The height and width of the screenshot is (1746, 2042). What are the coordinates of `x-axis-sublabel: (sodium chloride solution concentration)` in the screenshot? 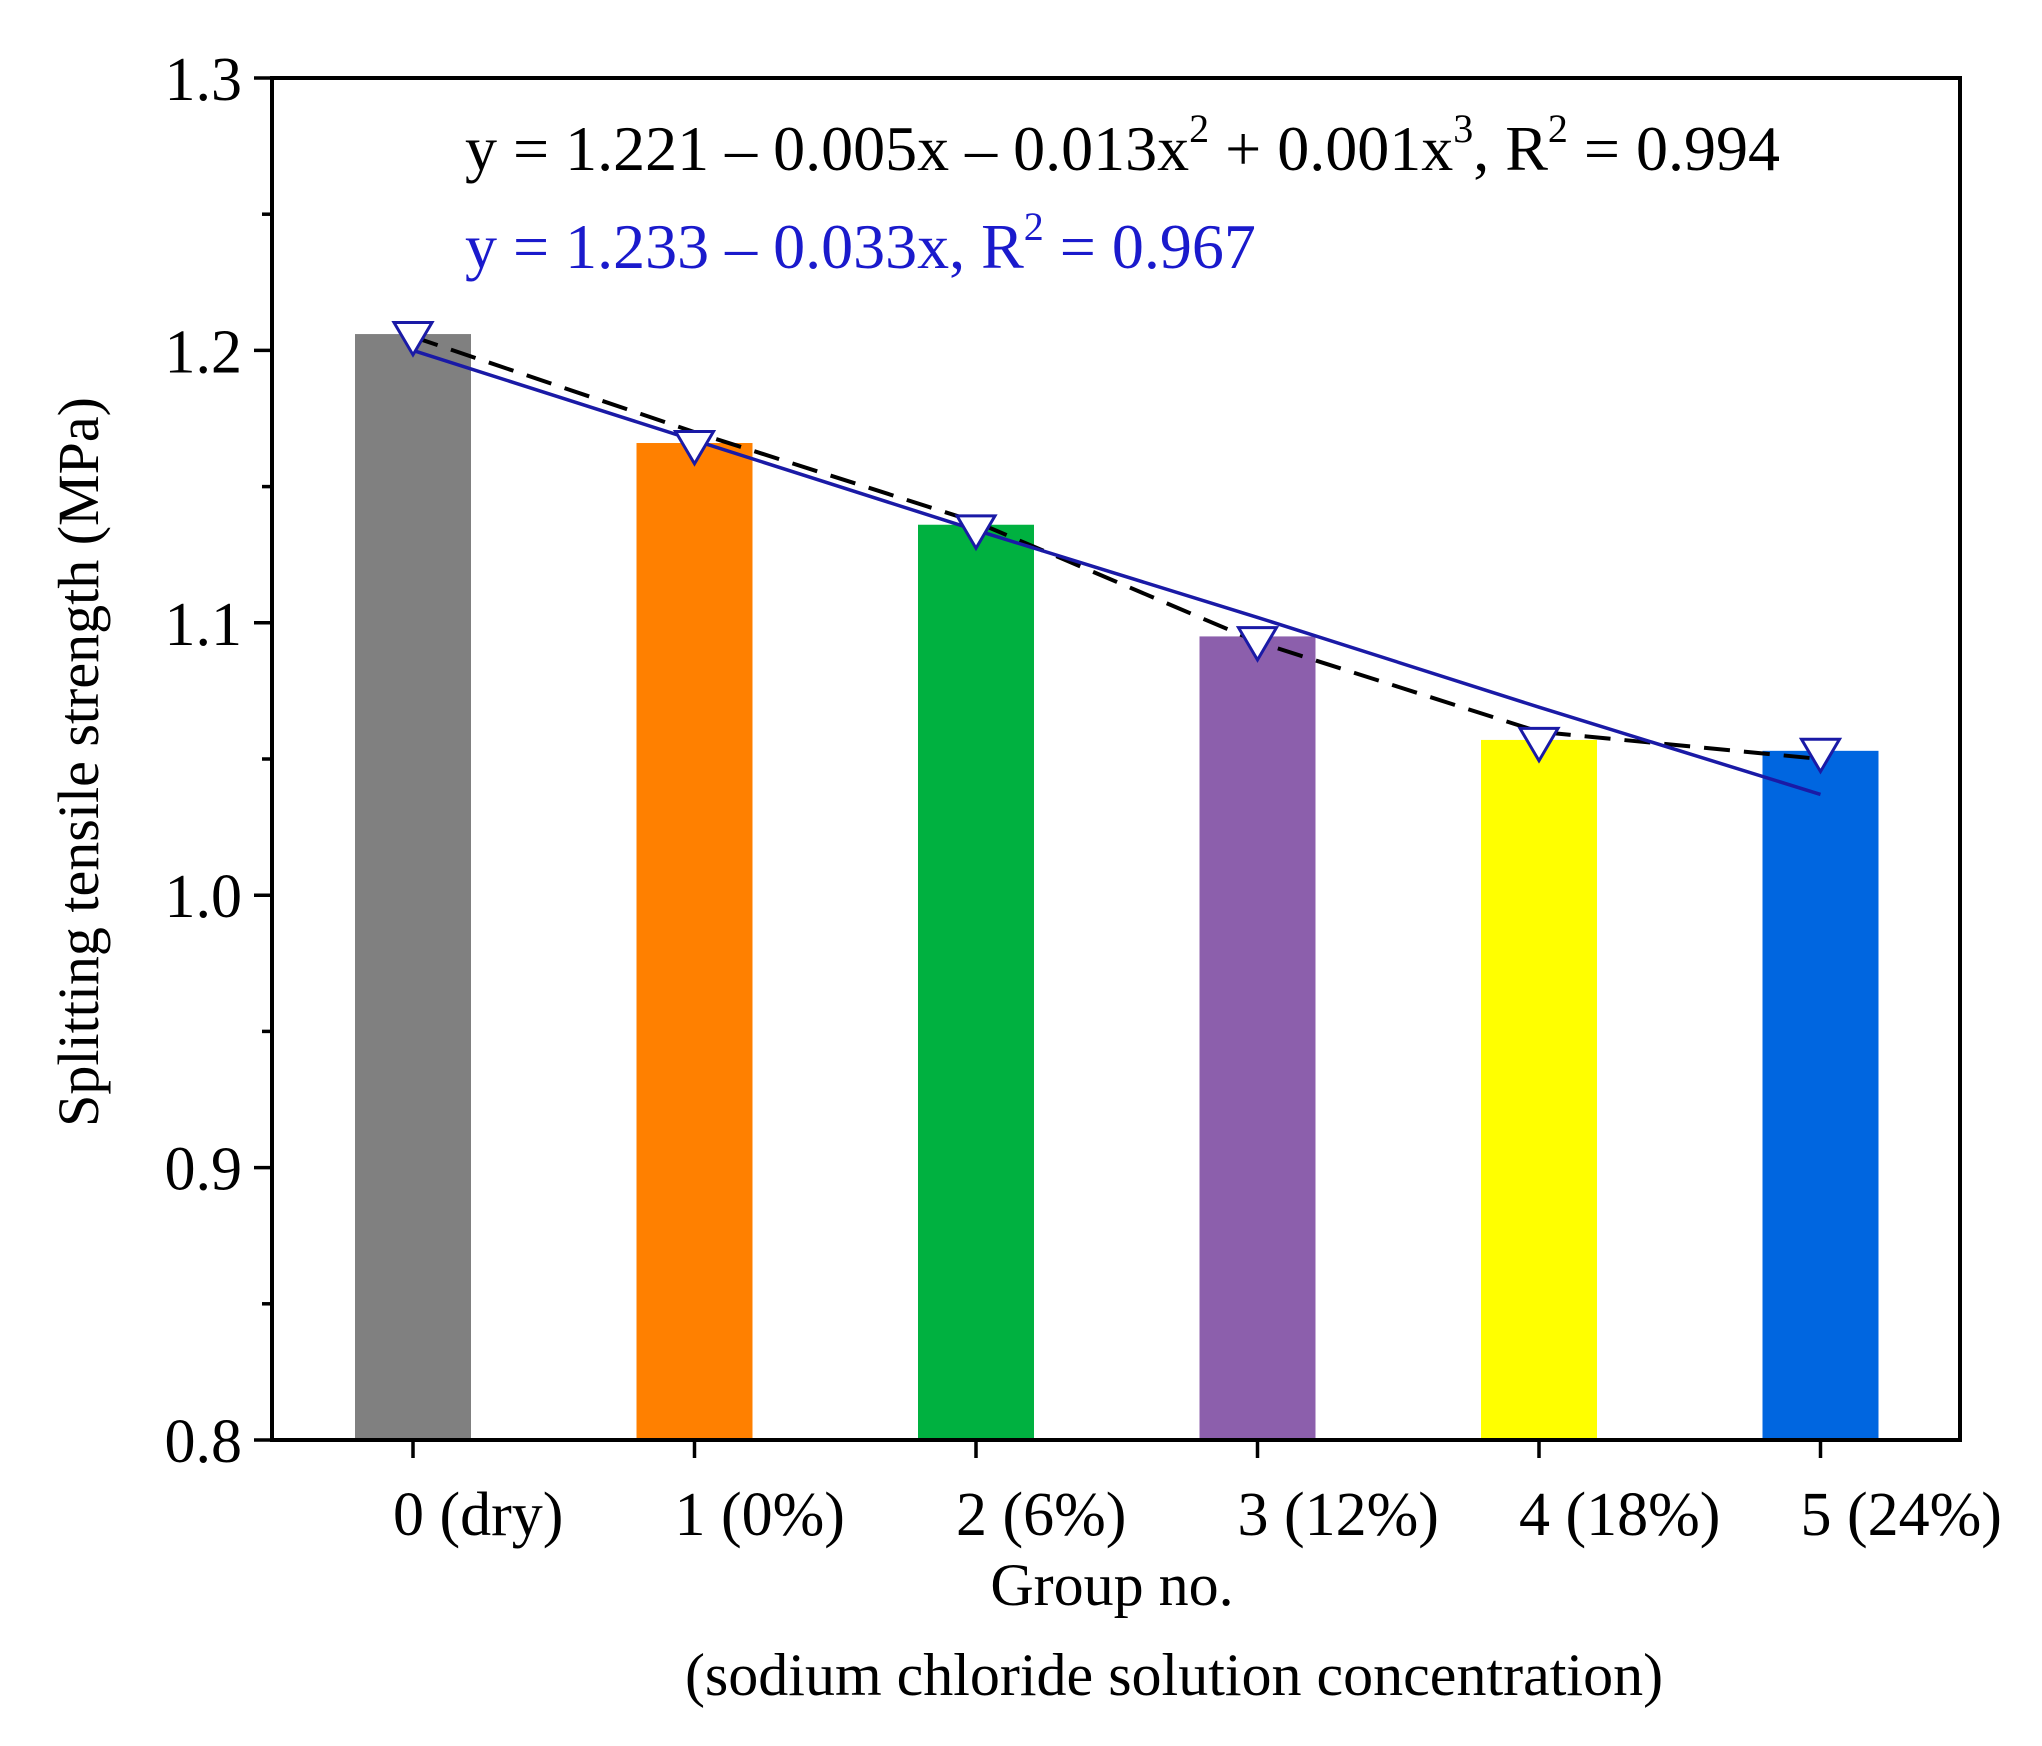 It's located at (1174, 1675).